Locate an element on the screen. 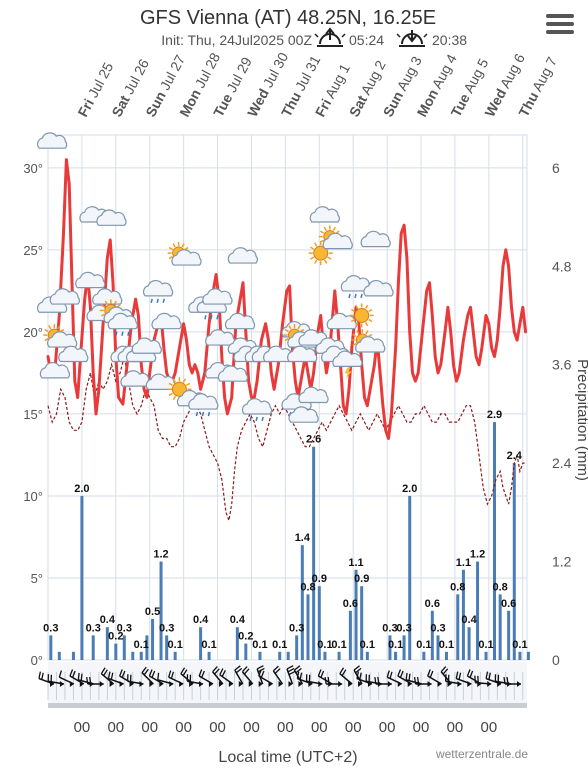 This screenshot has height=768, width=588. precip-value-label: 0.6 is located at coordinates (508, 604).